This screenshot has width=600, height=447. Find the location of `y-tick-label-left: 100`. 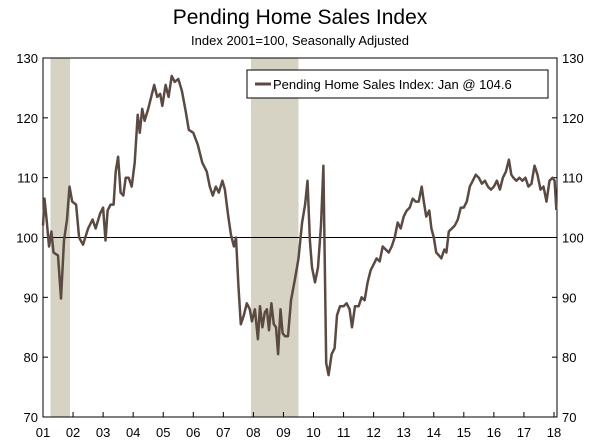

y-tick-label-left: 100 is located at coordinates (27, 238).